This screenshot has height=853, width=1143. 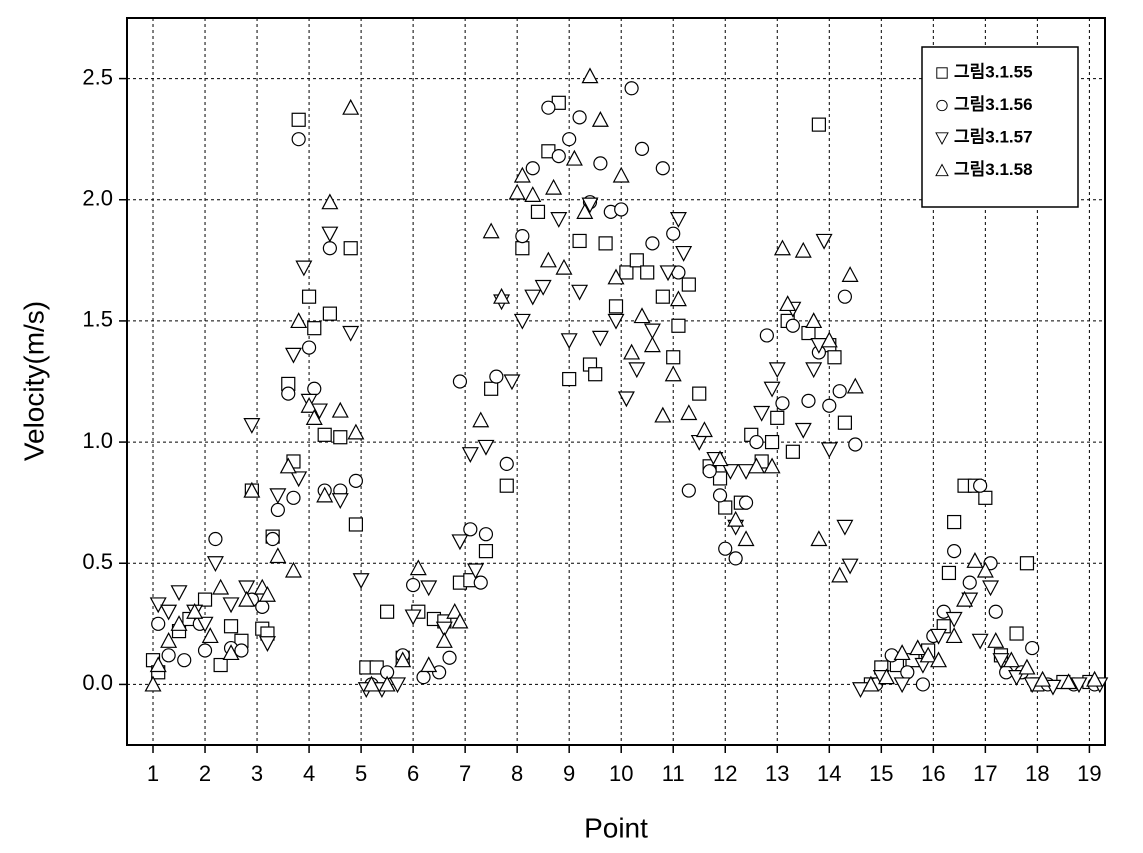 I want to click on y-axis-title: Velocity(m/s), so click(x=33, y=381).